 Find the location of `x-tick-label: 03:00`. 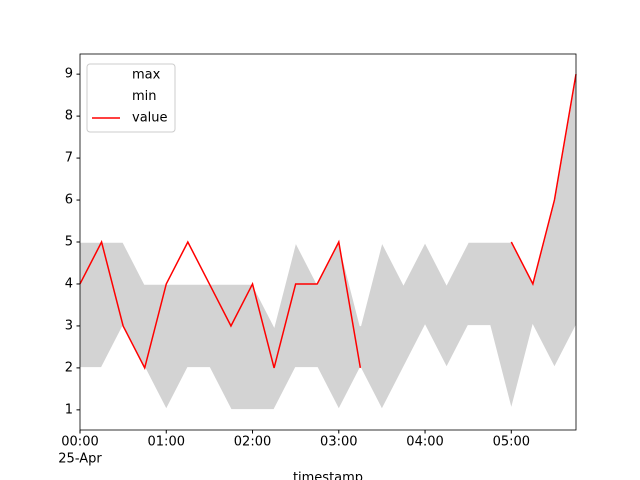

x-tick-label: 03:00 is located at coordinates (338, 442).